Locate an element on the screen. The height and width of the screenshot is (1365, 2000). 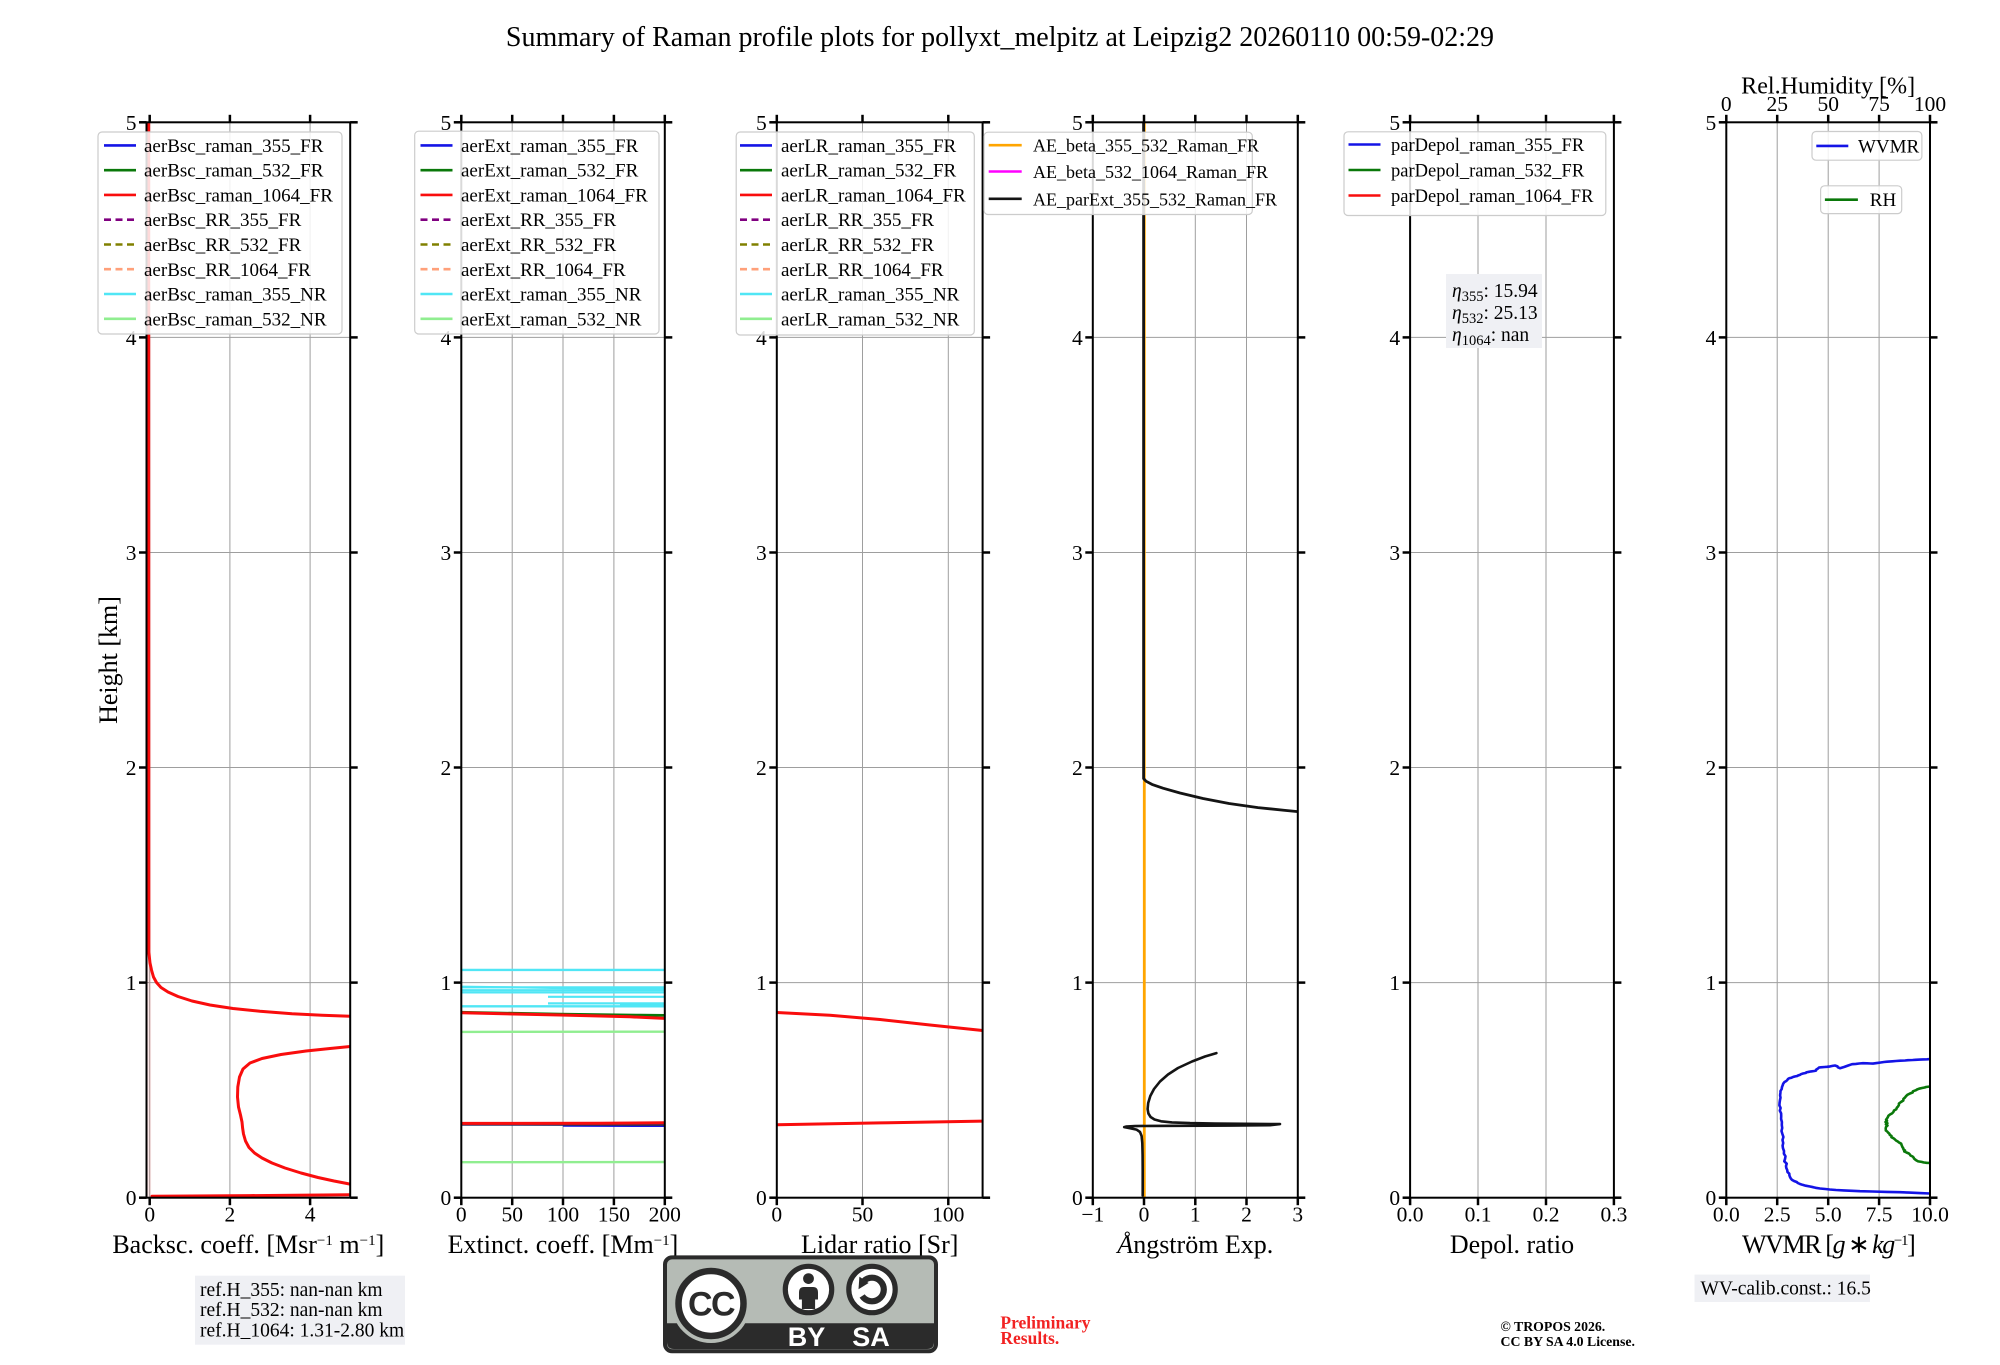
svg-text: aerExt_RR_532_FR is located at coordinates (538, 245).